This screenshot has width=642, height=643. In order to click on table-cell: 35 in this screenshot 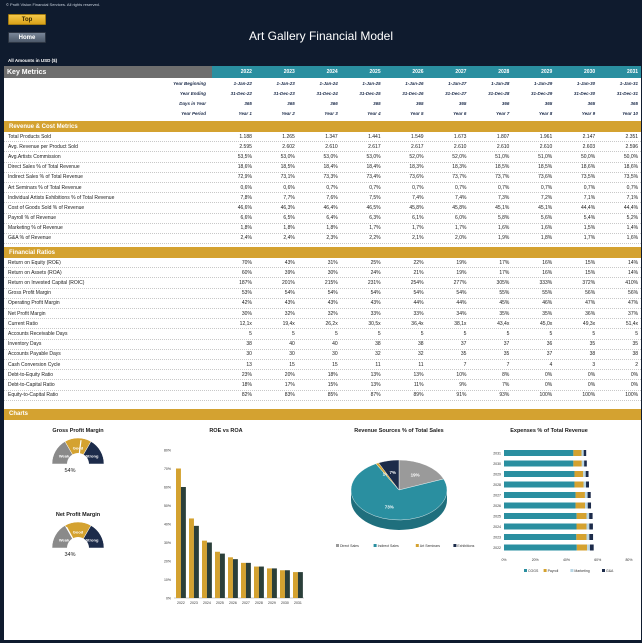, I will do `click(506, 354)`.